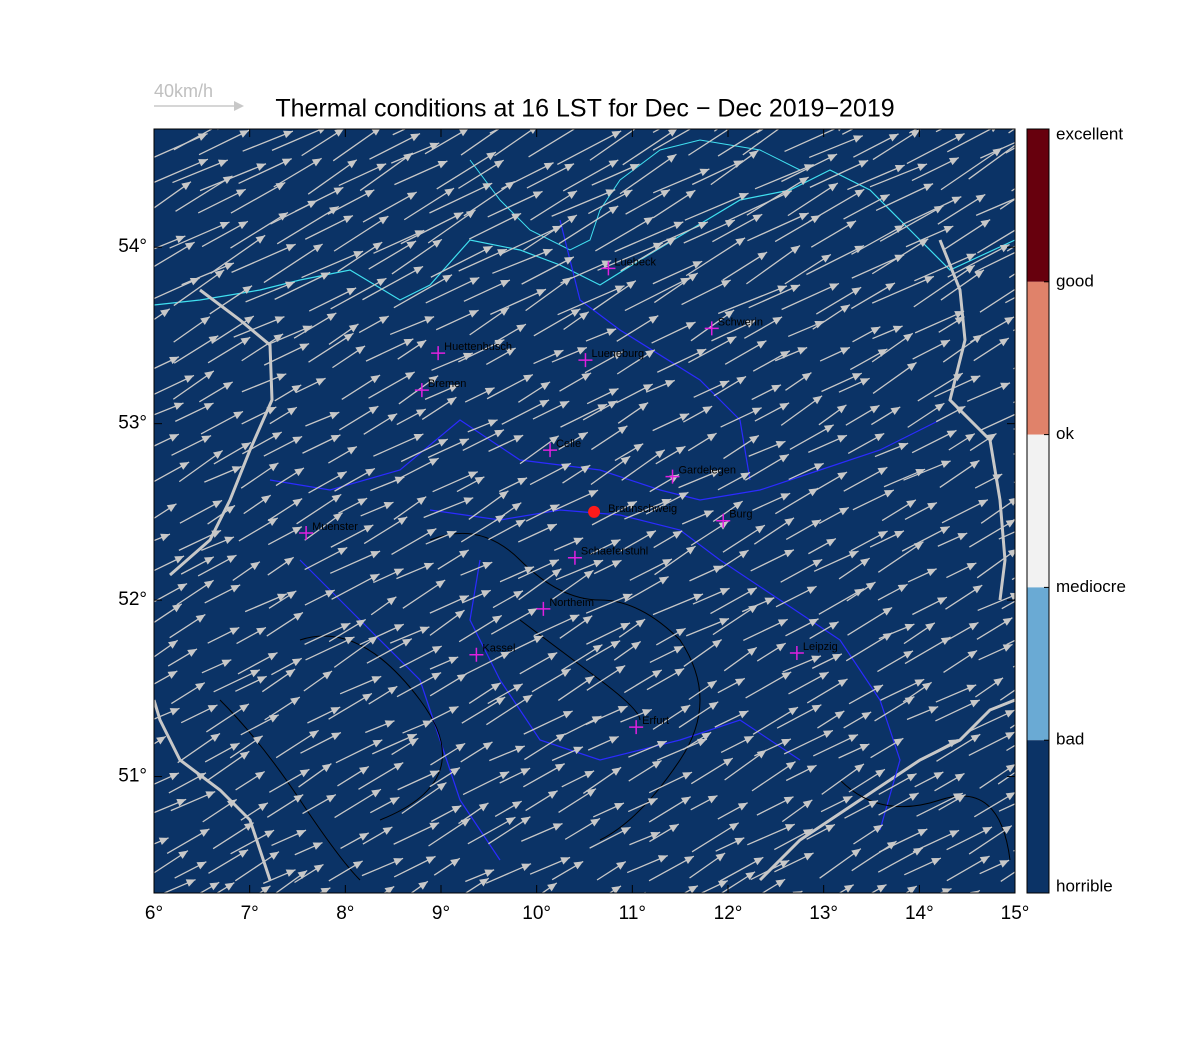 The image size is (1200, 1055). What do you see at coordinates (447, 384) in the screenshot?
I see `place-label: Bremen` at bounding box center [447, 384].